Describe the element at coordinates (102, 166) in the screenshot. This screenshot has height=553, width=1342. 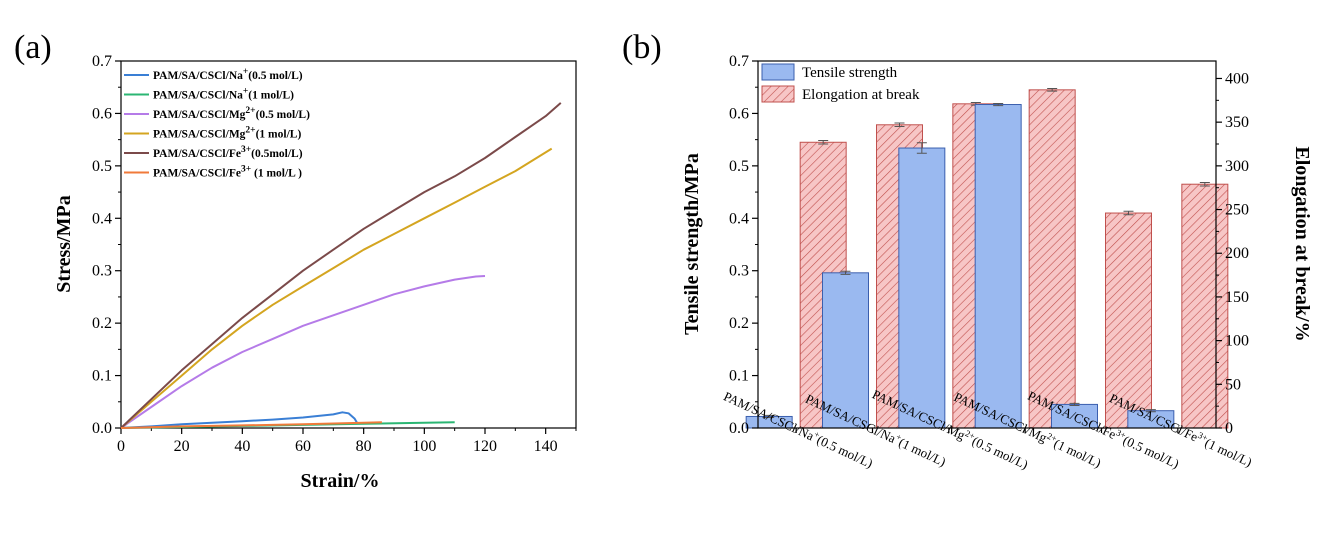
I see `y-tick-label-a: 0.5` at that location.